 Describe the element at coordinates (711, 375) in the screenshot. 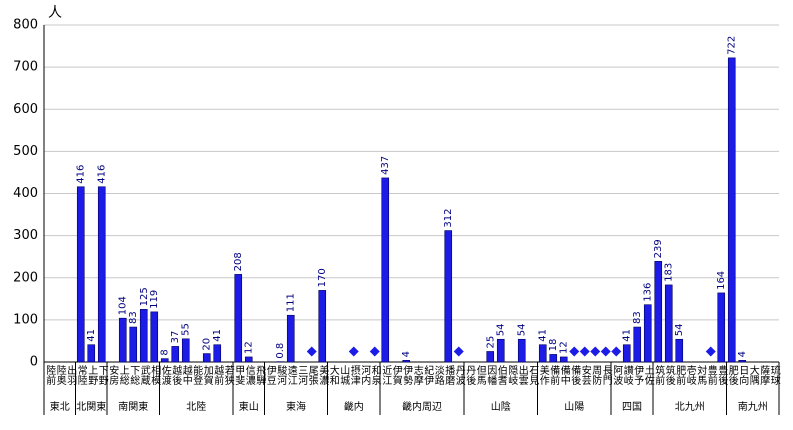

I see `x-tick-label: 豊前` at that location.